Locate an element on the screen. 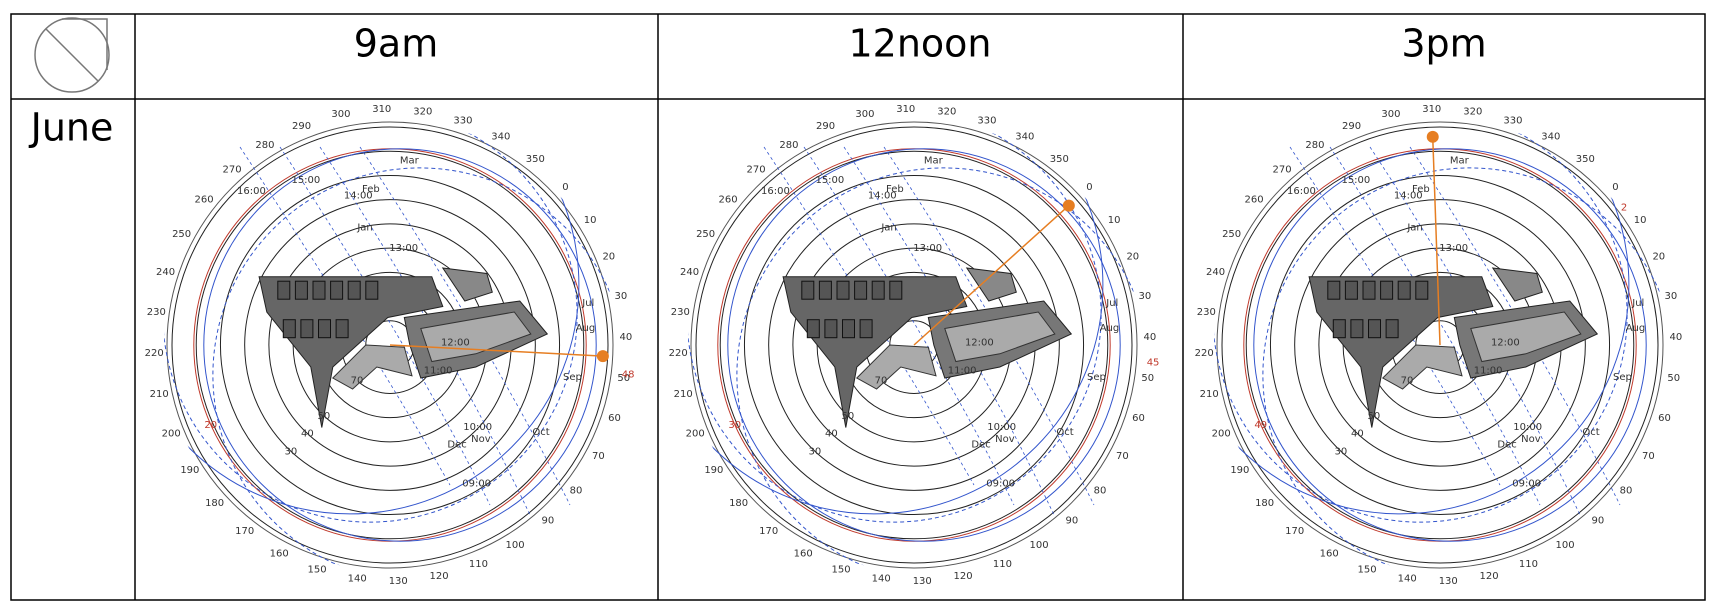 This screenshot has width=1716, height=616. azimuth-label: 270 is located at coordinates (756, 170).